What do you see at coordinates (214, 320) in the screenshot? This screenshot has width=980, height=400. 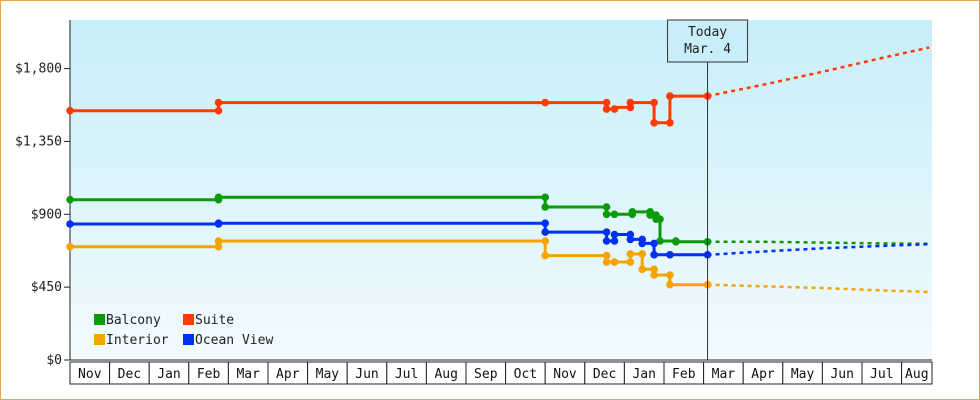 I see `legend-label: Suite` at bounding box center [214, 320].